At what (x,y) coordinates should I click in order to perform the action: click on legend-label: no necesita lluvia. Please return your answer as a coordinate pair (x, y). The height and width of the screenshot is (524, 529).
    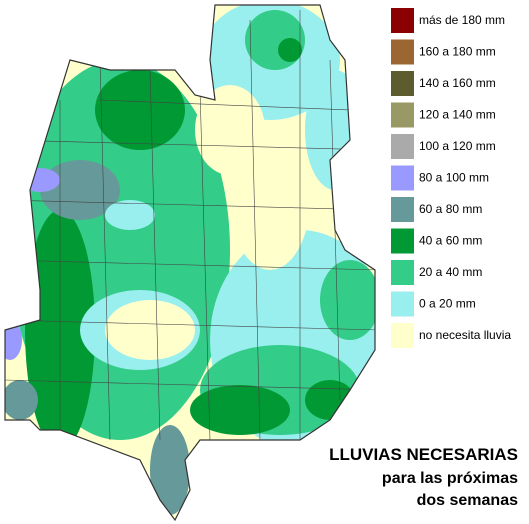
    Looking at the image, I should click on (465, 335).